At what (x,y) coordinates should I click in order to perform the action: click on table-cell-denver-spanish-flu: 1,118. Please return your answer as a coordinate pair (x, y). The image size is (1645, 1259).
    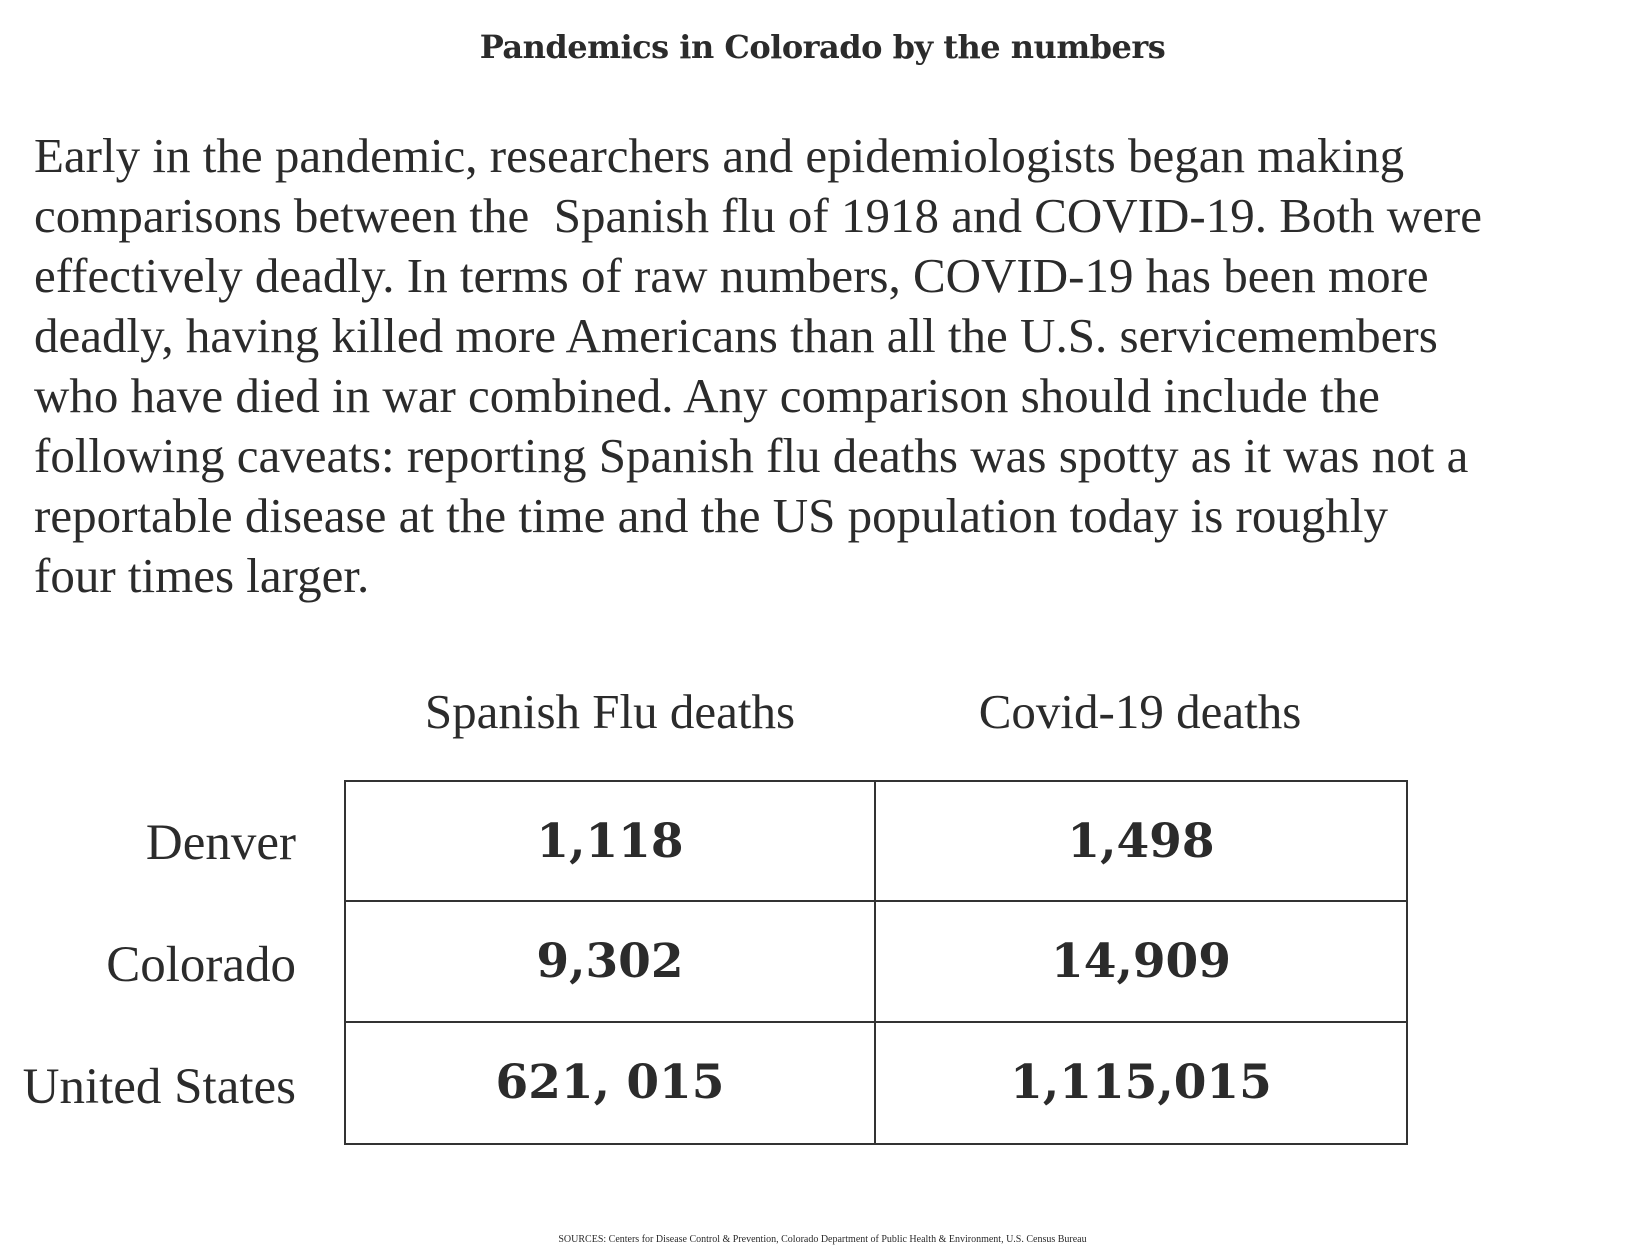
    Looking at the image, I should click on (611, 842).